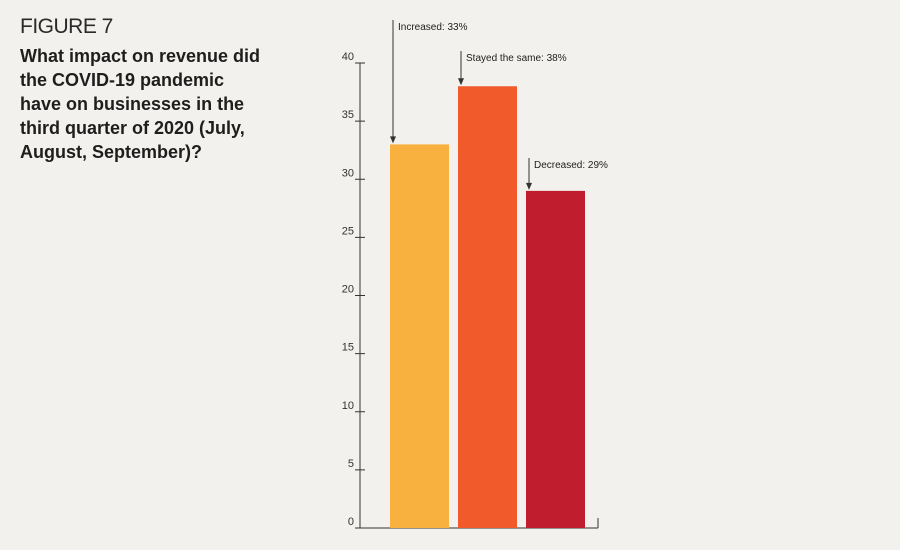 The image size is (900, 550). I want to click on bar-decreased, so click(555, 359).